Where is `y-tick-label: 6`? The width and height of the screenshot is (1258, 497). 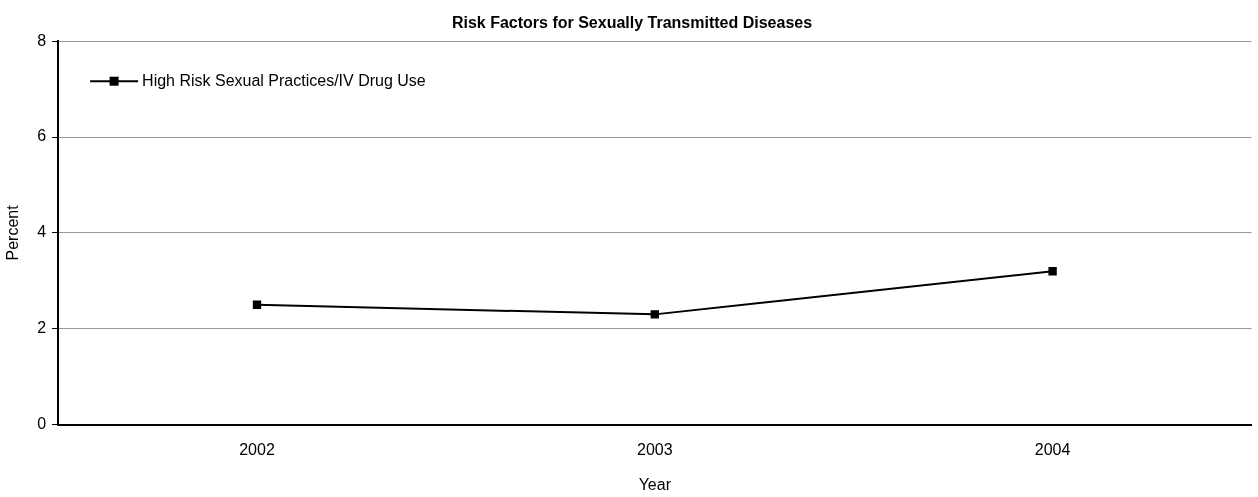 y-tick-label: 6 is located at coordinates (42, 136).